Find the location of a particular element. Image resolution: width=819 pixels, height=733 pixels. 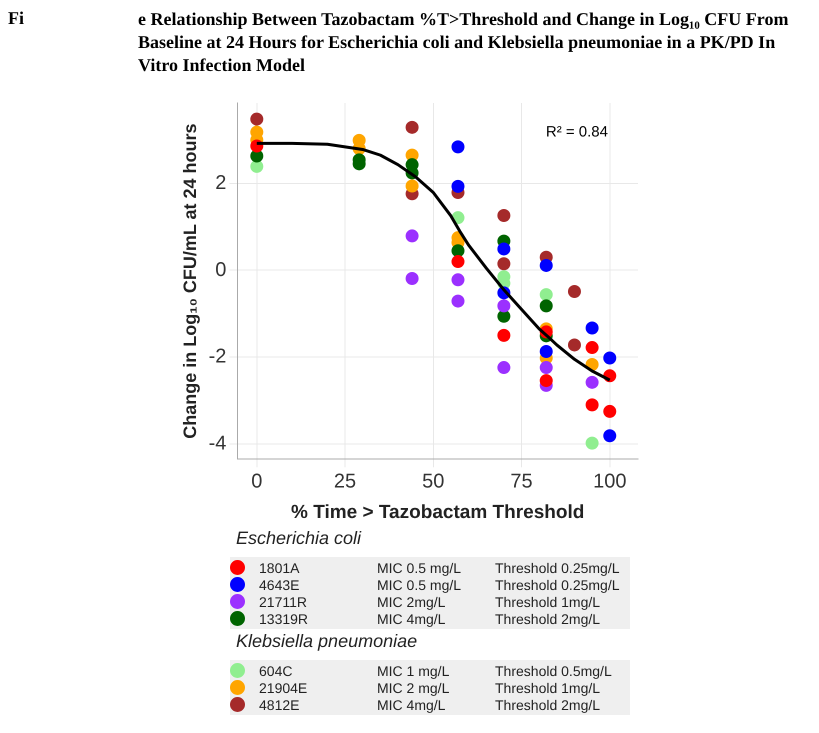

x-tick-label: 25 is located at coordinates (345, 481).